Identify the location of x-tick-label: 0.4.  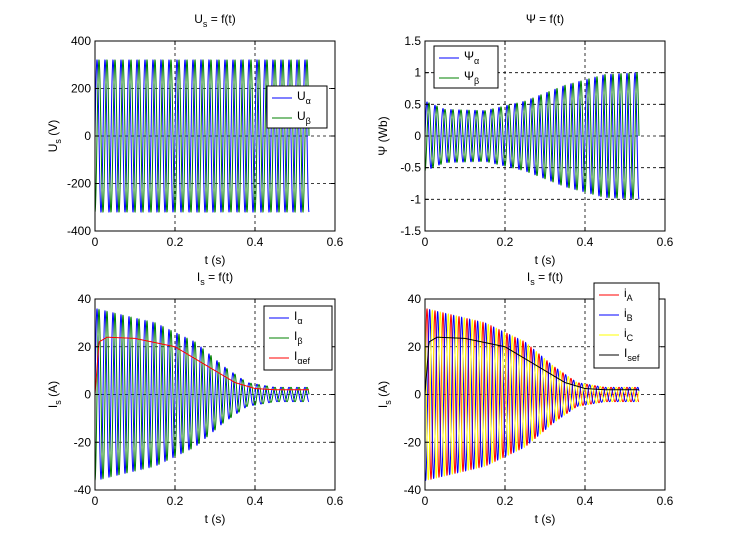
(255, 242).